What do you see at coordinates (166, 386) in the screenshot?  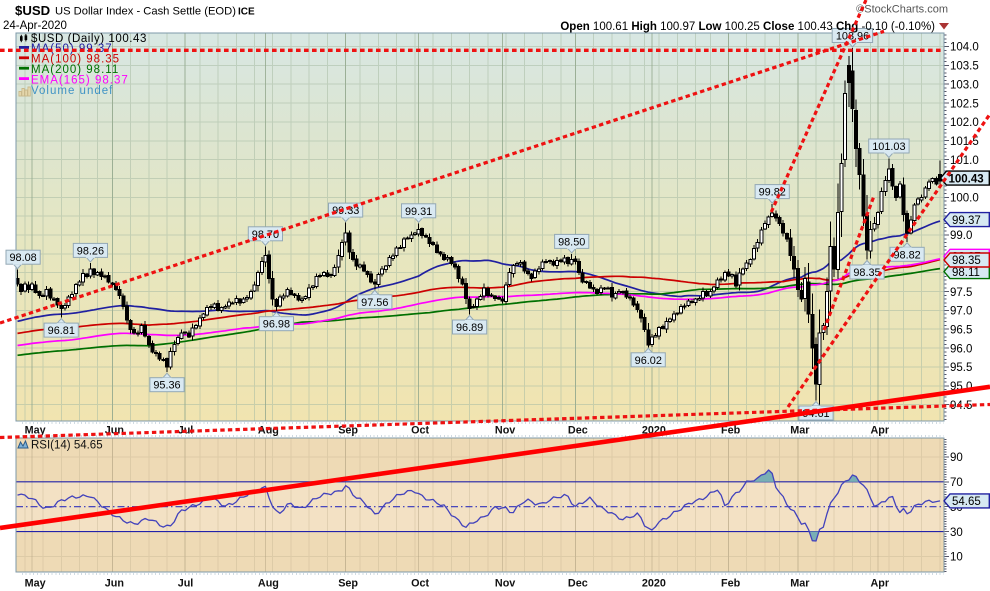 I see `svg-text: 95.36` at bounding box center [166, 386].